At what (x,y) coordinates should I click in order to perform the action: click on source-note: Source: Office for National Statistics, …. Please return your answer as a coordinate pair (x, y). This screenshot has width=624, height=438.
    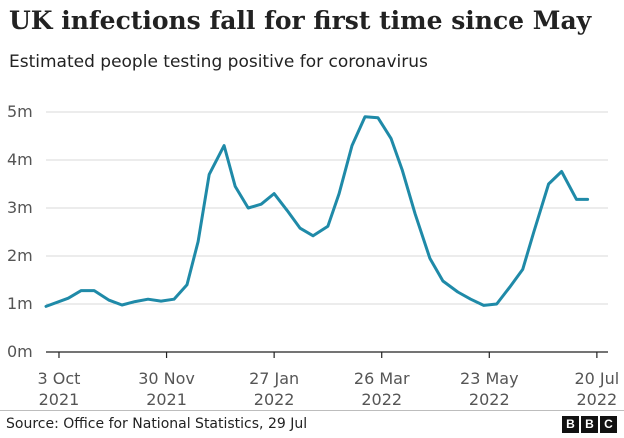
    Looking at the image, I should click on (157, 424).